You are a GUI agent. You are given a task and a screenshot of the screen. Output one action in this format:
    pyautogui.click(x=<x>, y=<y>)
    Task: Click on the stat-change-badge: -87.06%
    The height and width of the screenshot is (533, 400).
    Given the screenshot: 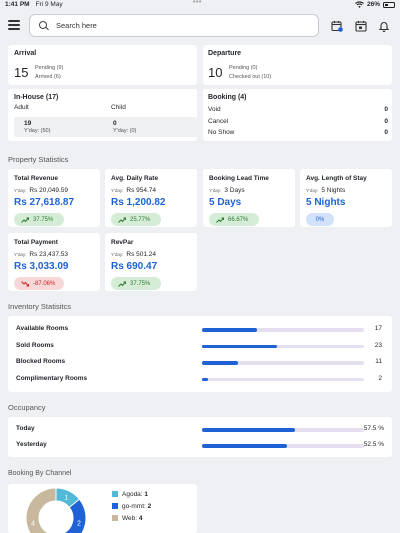 What is the action you would take?
    pyautogui.click(x=39, y=283)
    